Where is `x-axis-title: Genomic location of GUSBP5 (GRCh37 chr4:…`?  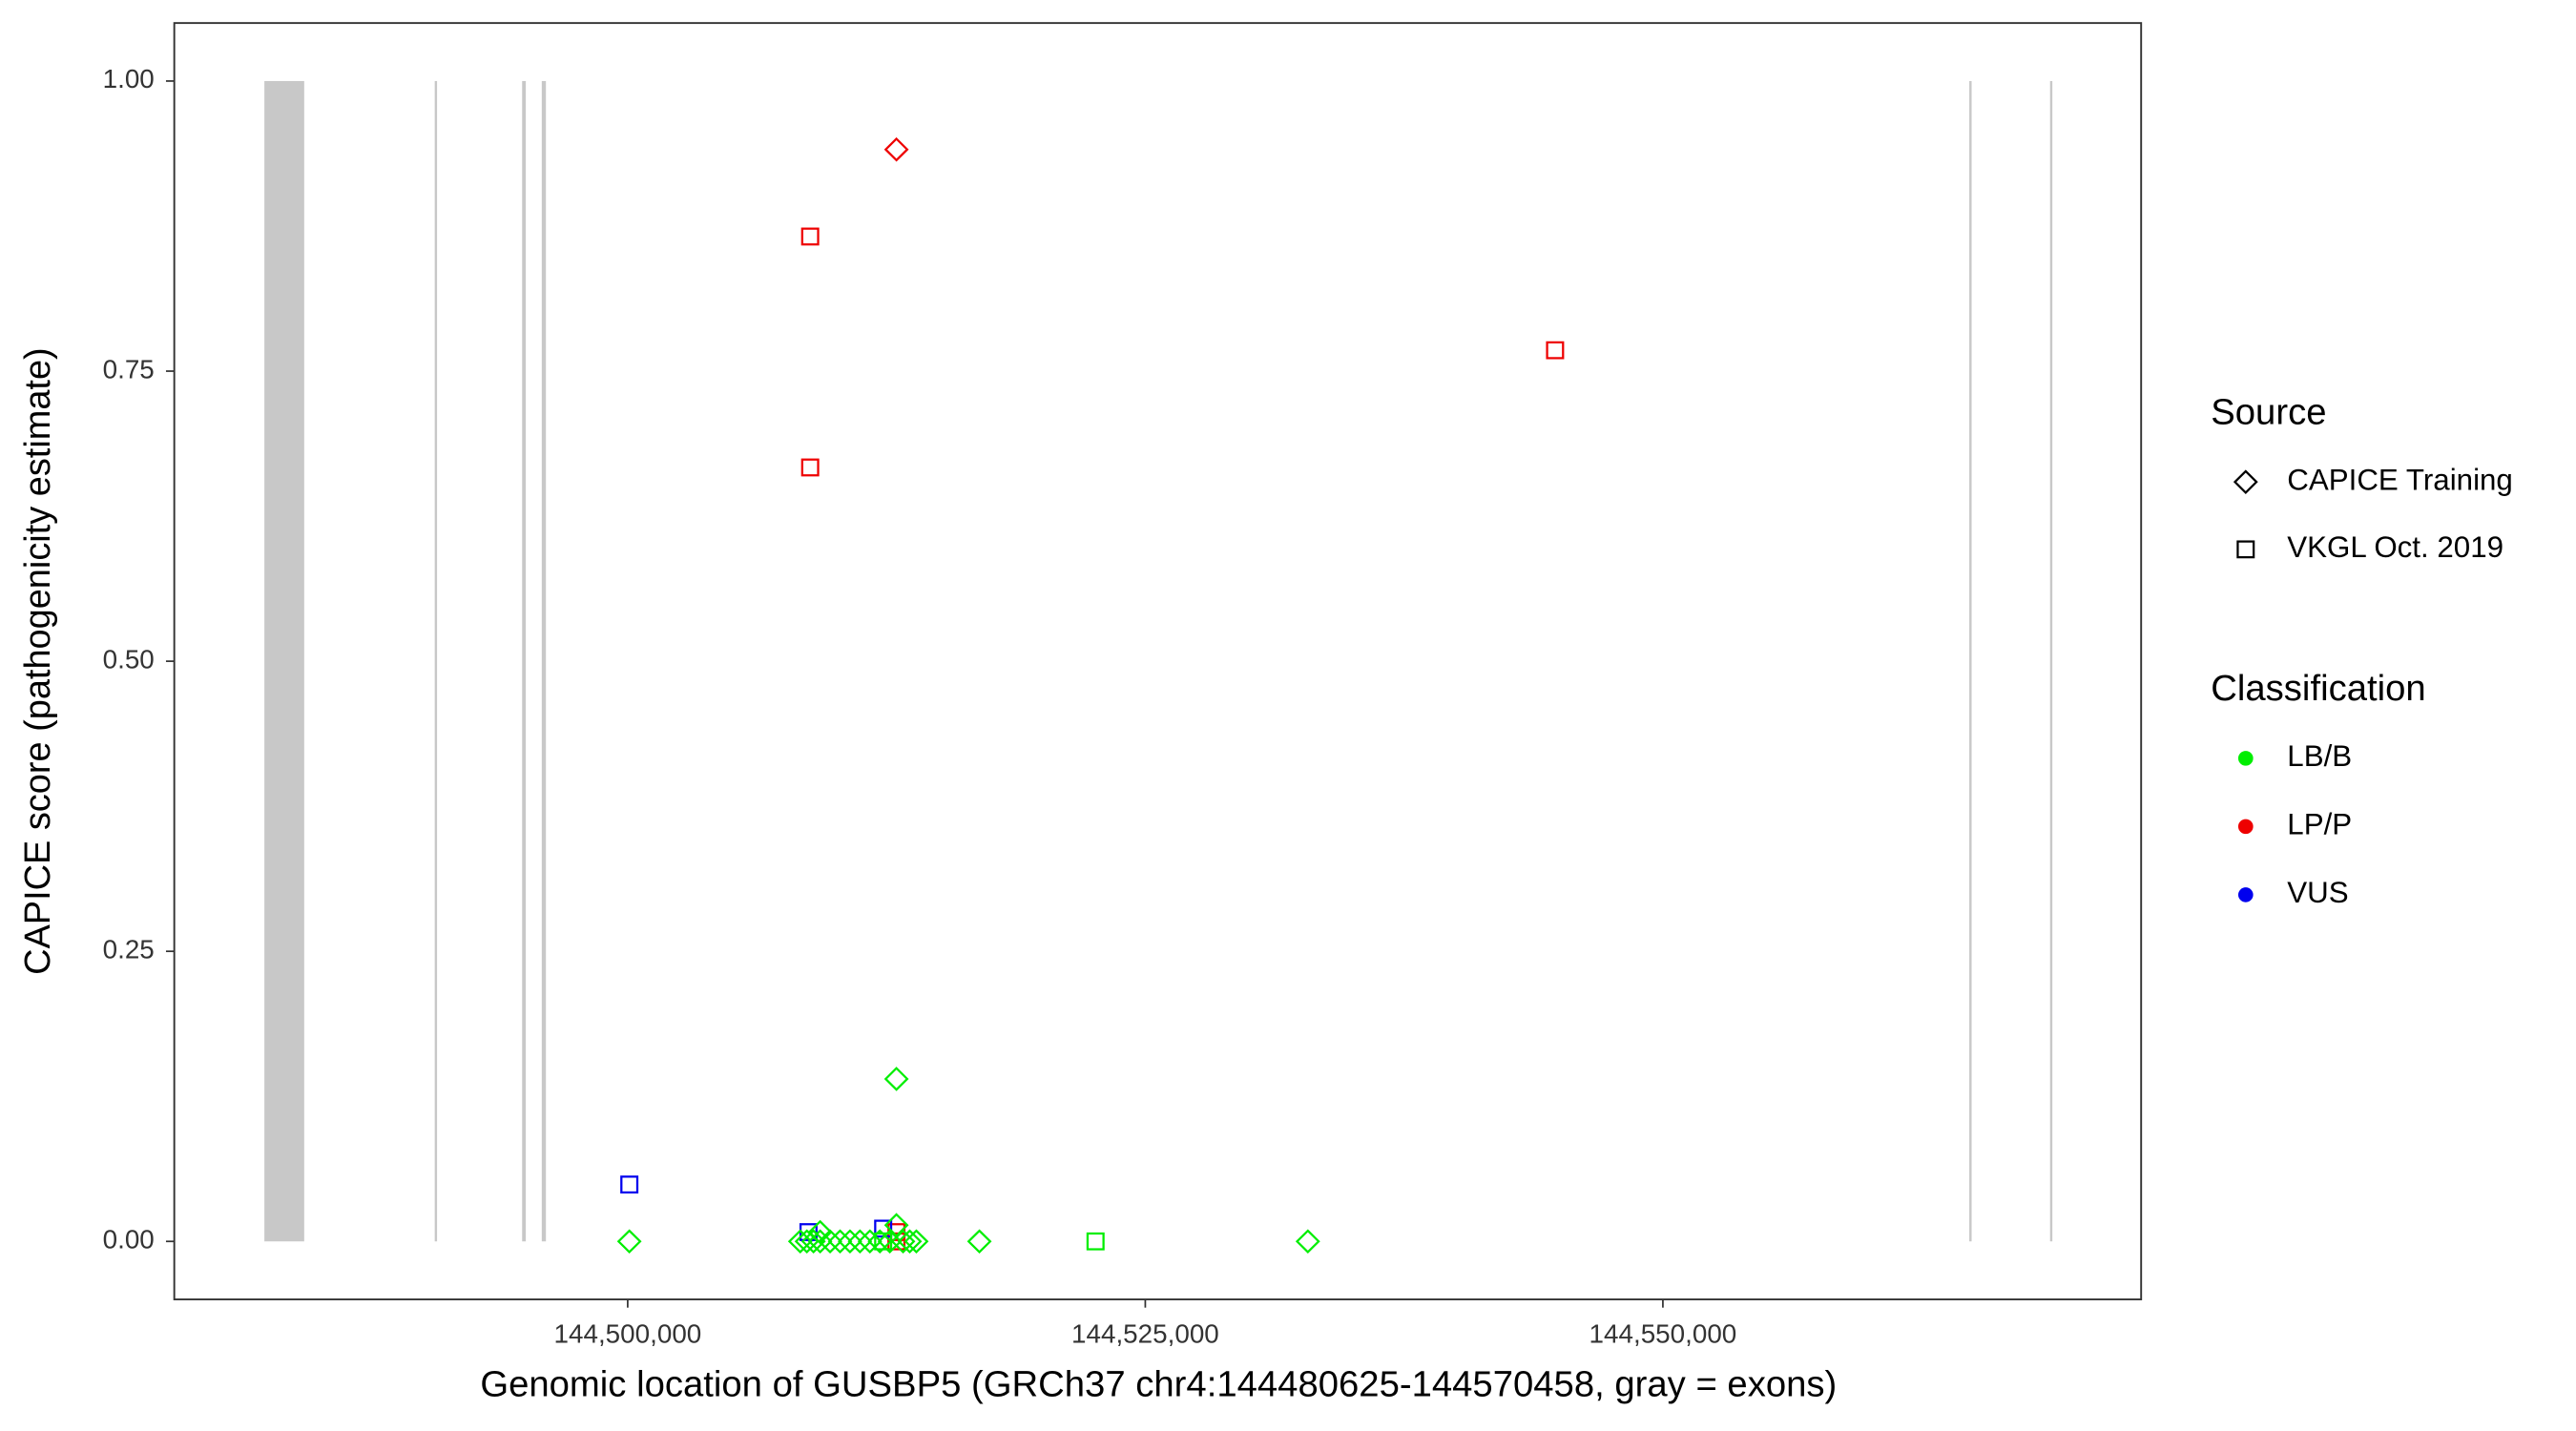
x-axis-title: Genomic location of GUSBP5 (GRCh37 chr4:… is located at coordinates (1158, 1385).